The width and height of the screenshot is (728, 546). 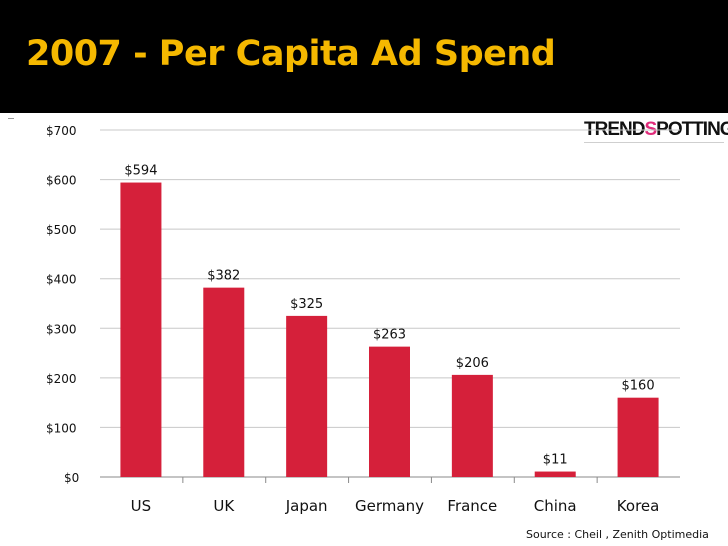 I want to click on y-tick-label: $100, so click(x=61, y=428).